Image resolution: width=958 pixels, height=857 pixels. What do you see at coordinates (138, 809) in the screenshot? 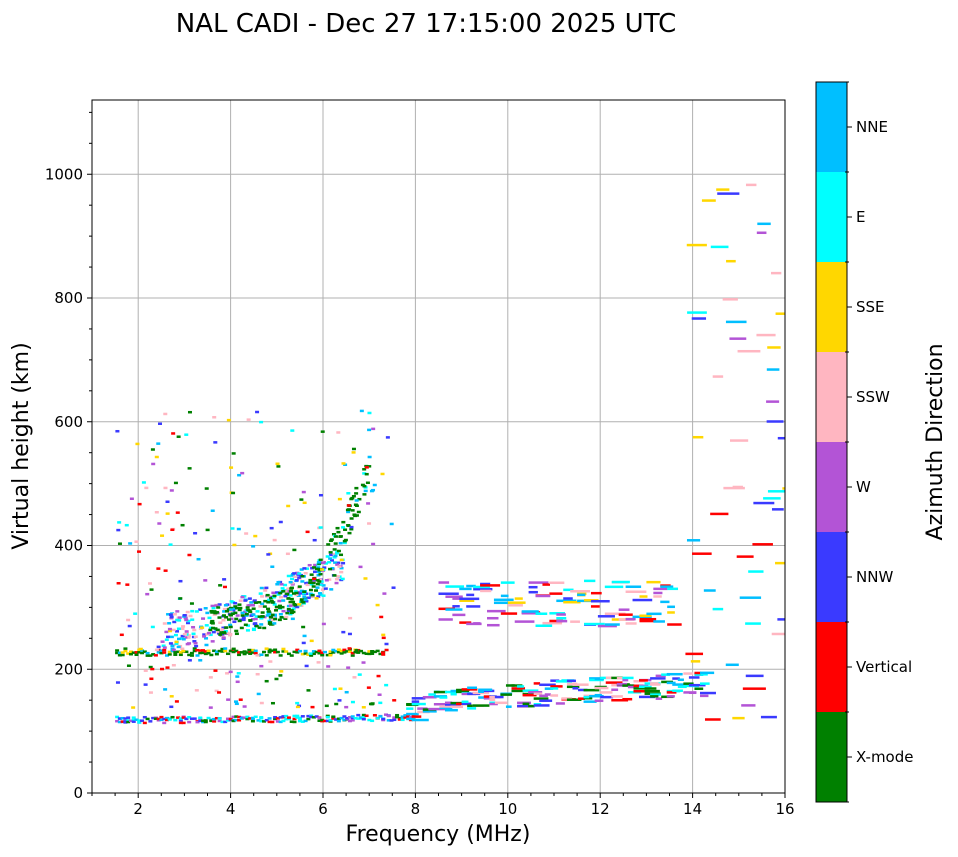
I see `x-tick-label: 2` at bounding box center [138, 809].